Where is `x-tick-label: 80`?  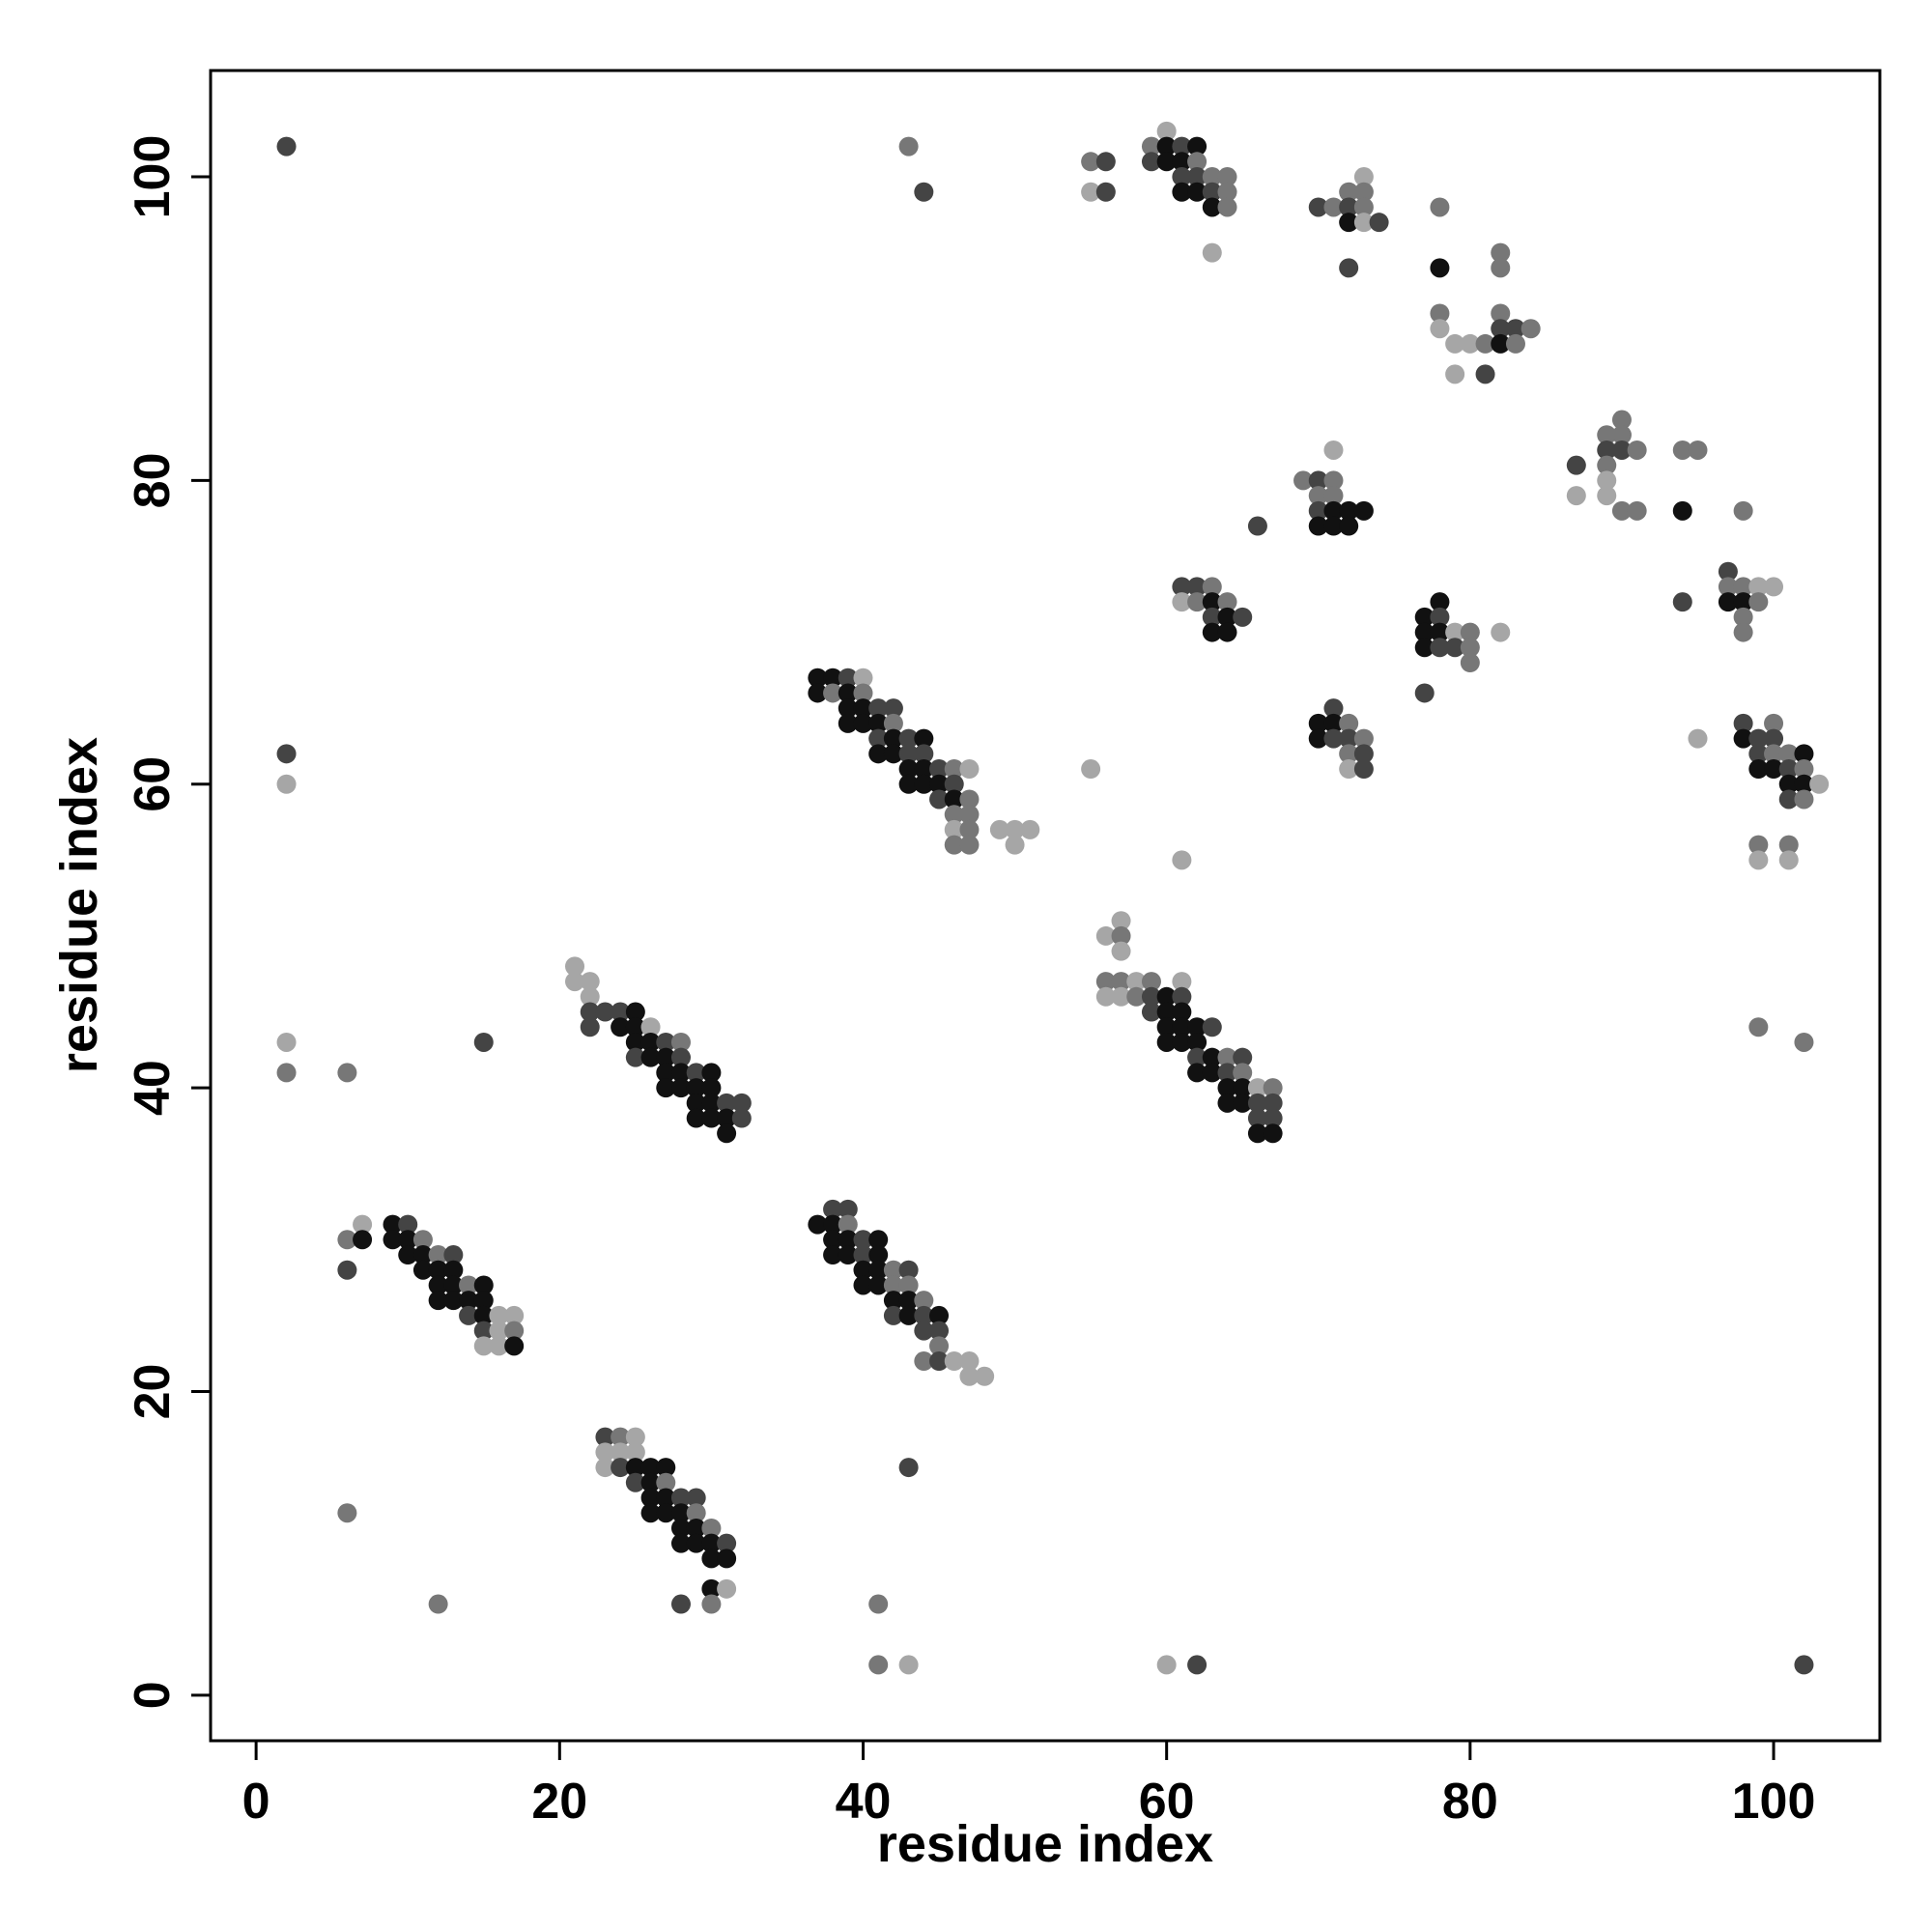
x-tick-label: 80 is located at coordinates (1470, 1802).